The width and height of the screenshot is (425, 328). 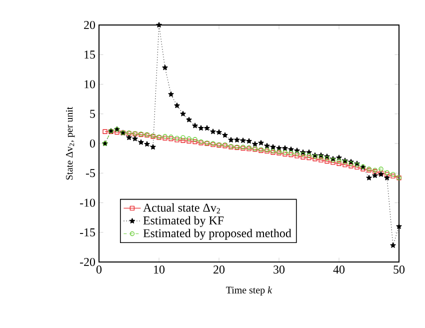 What do you see at coordinates (90, 84) in the screenshot?
I see `y-tick-label: 10` at bounding box center [90, 84].